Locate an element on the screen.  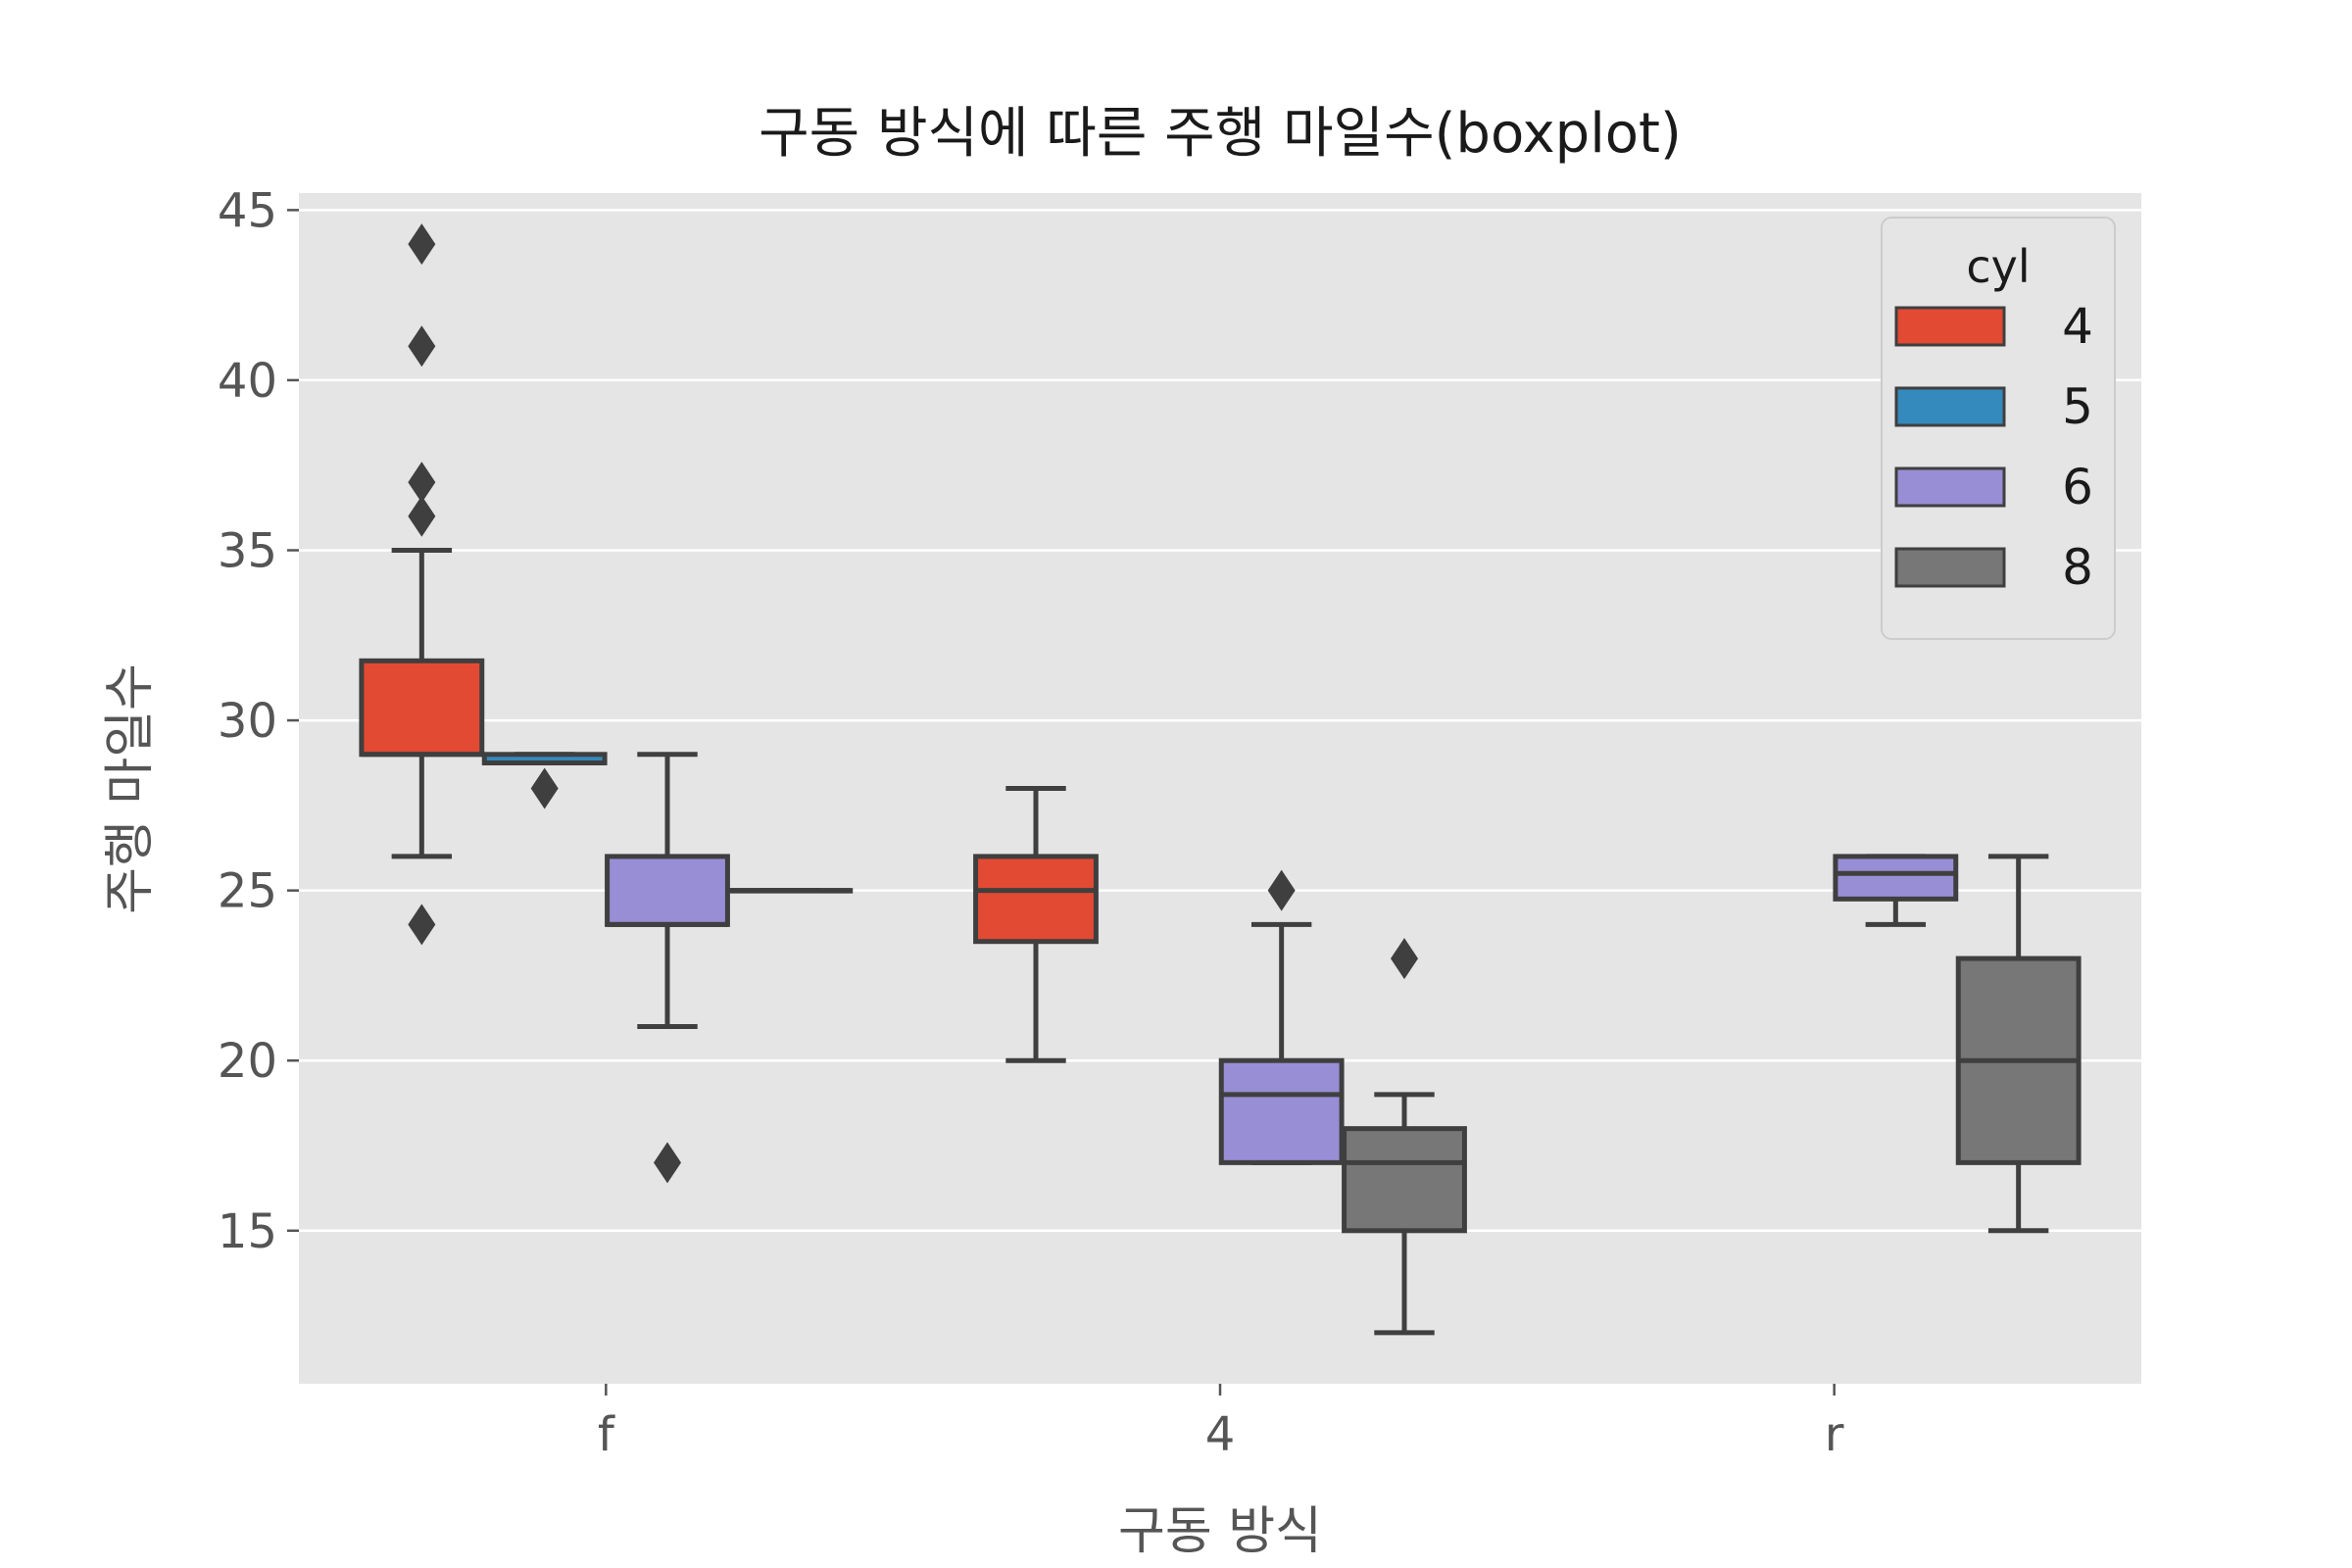
y-tick-label: 20 is located at coordinates (247, 1061).